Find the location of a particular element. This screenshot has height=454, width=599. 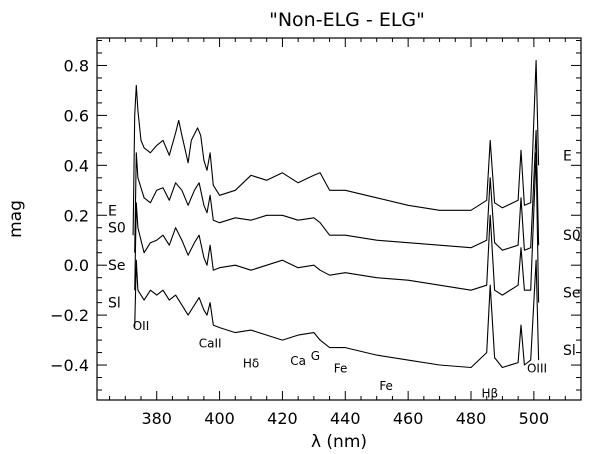

y-tick-label: 0.8 is located at coordinates (76, 65).